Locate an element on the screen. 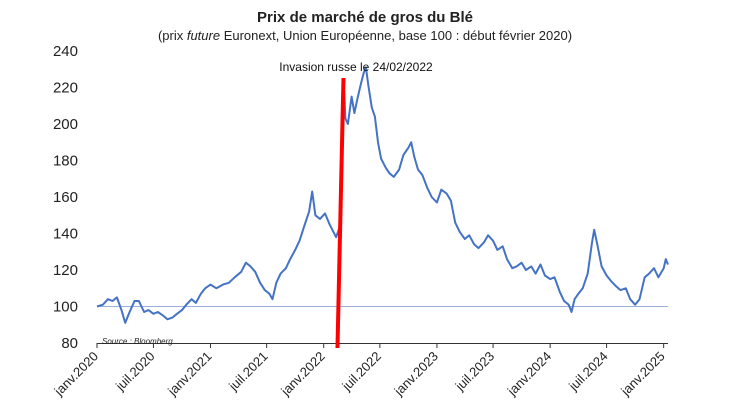  y-tick-label: 220 is located at coordinates (65, 88).